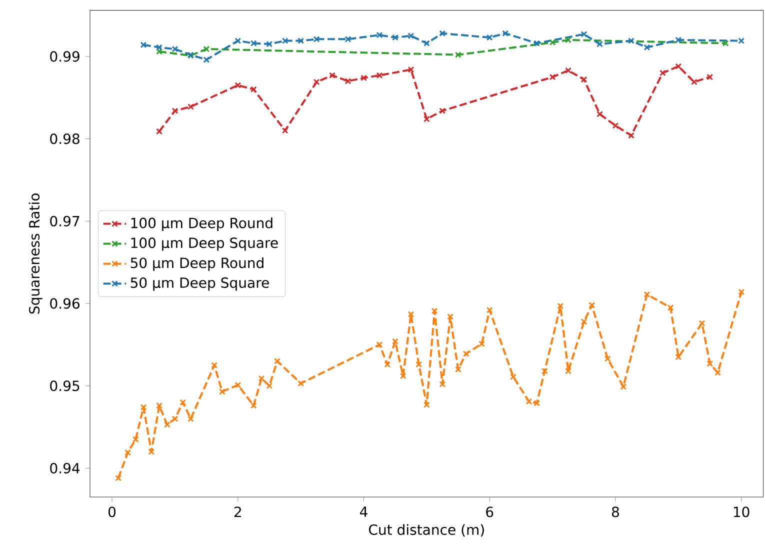 The image size is (766, 556). What do you see at coordinates (65, 303) in the screenshot?
I see `y-tick-label: 0.96` at bounding box center [65, 303].